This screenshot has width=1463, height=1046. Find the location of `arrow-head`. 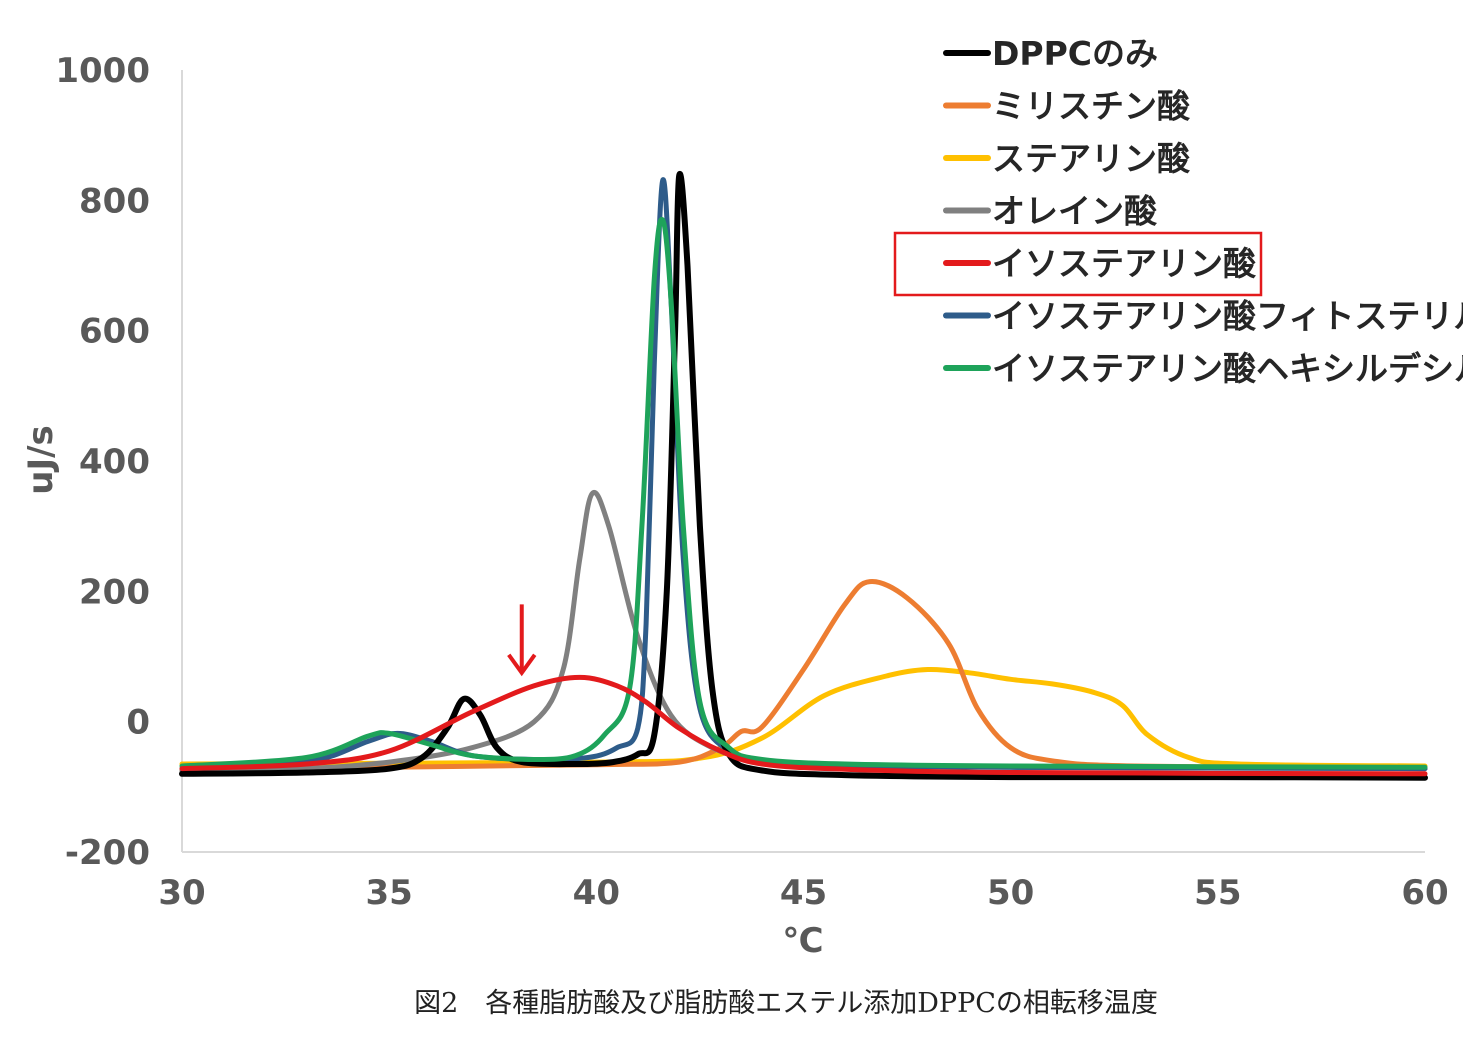

arrow-head is located at coordinates (522, 665).